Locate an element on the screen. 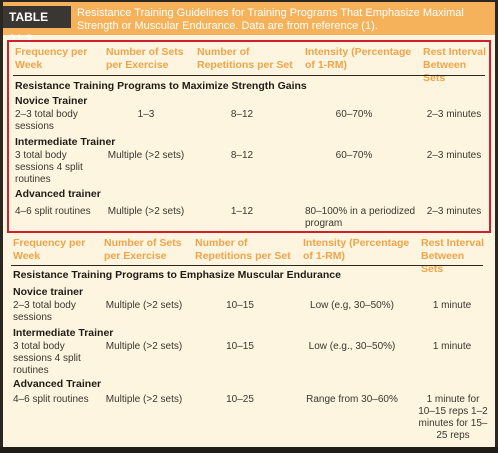  reps-cell: 10–25 is located at coordinates (240, 399).